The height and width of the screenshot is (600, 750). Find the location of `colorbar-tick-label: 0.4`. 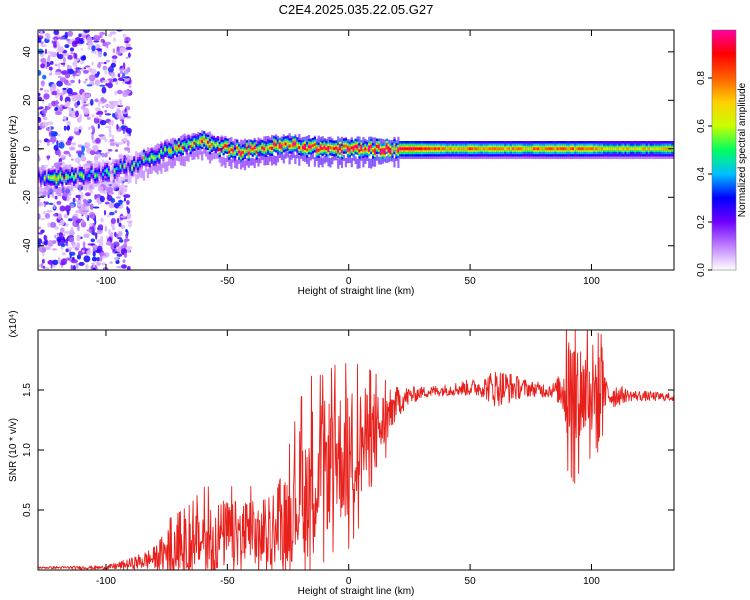

colorbar-tick-label: 0.4 is located at coordinates (701, 174).